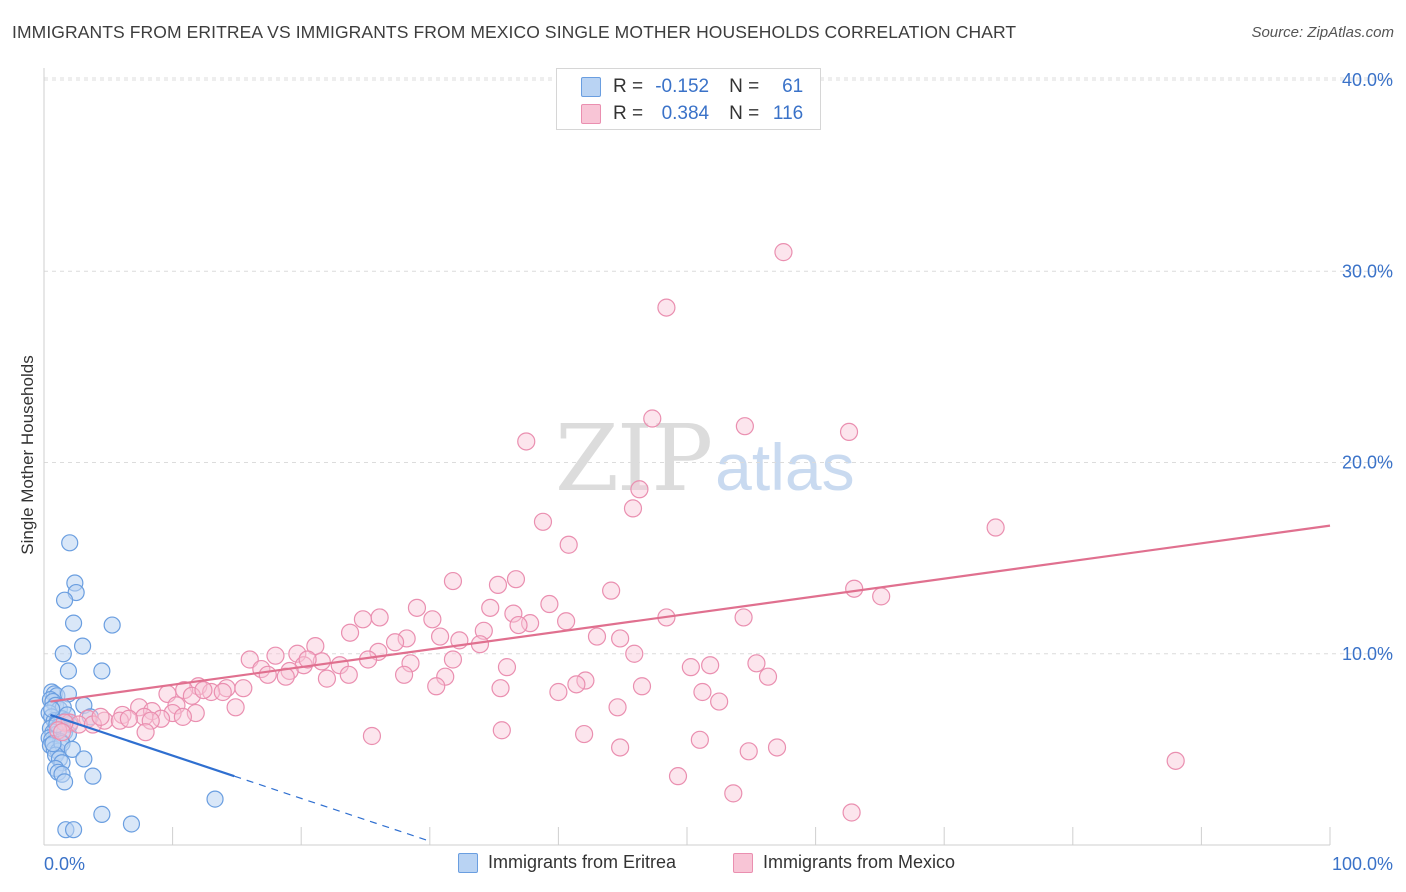 Image resolution: width=1406 pixels, height=892 pixels. What do you see at coordinates (682, 86) in the screenshot?
I see `r-value: -0.152` at bounding box center [682, 86].